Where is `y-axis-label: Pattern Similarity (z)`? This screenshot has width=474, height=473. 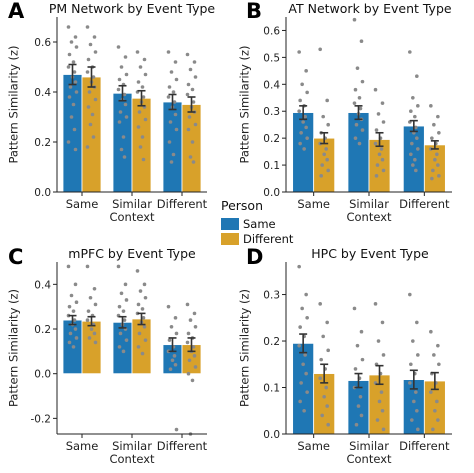 y-axis-label: Pattern Similarity (z) is located at coordinates (245, 104).